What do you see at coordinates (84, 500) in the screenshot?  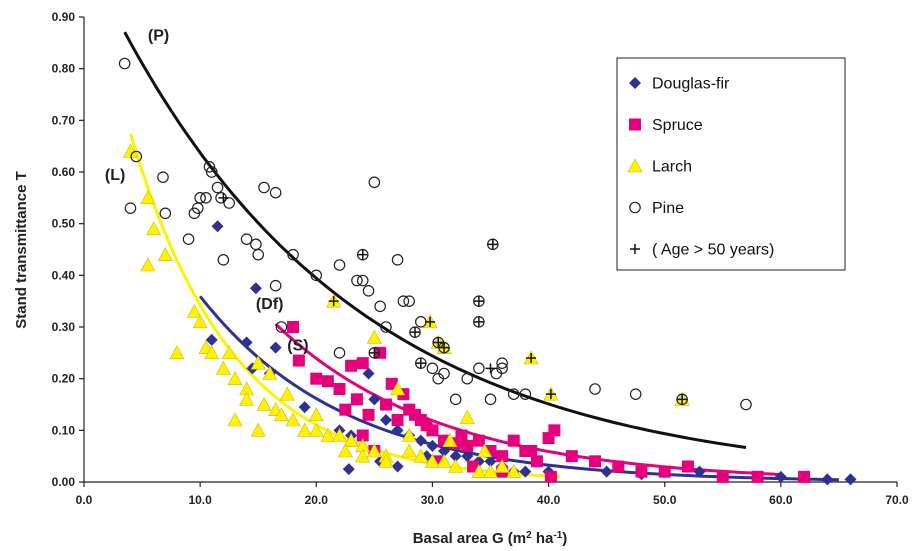 I see `x-tick-label: 0.0` at bounding box center [84, 500].